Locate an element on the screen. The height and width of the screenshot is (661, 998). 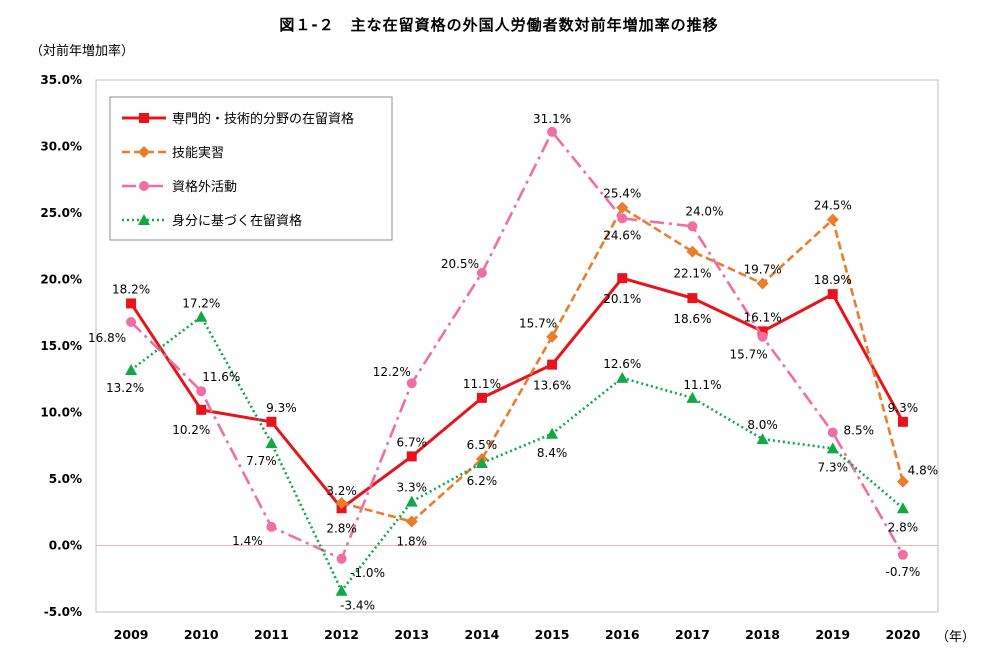
y-tick-label: 10.0% is located at coordinates (61, 413).